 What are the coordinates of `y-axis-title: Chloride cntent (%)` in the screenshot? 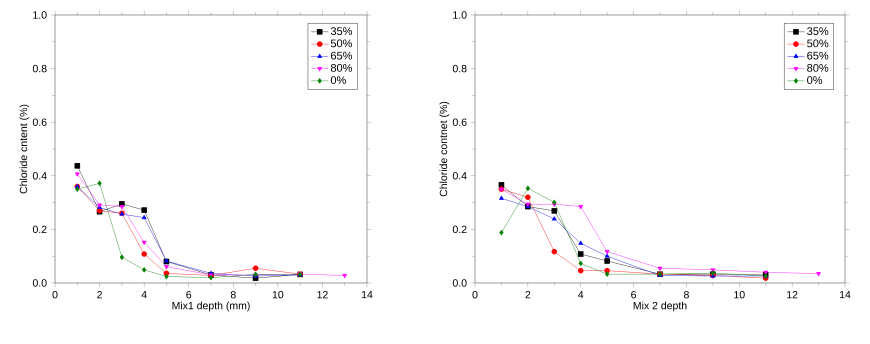 It's located at (24, 149).